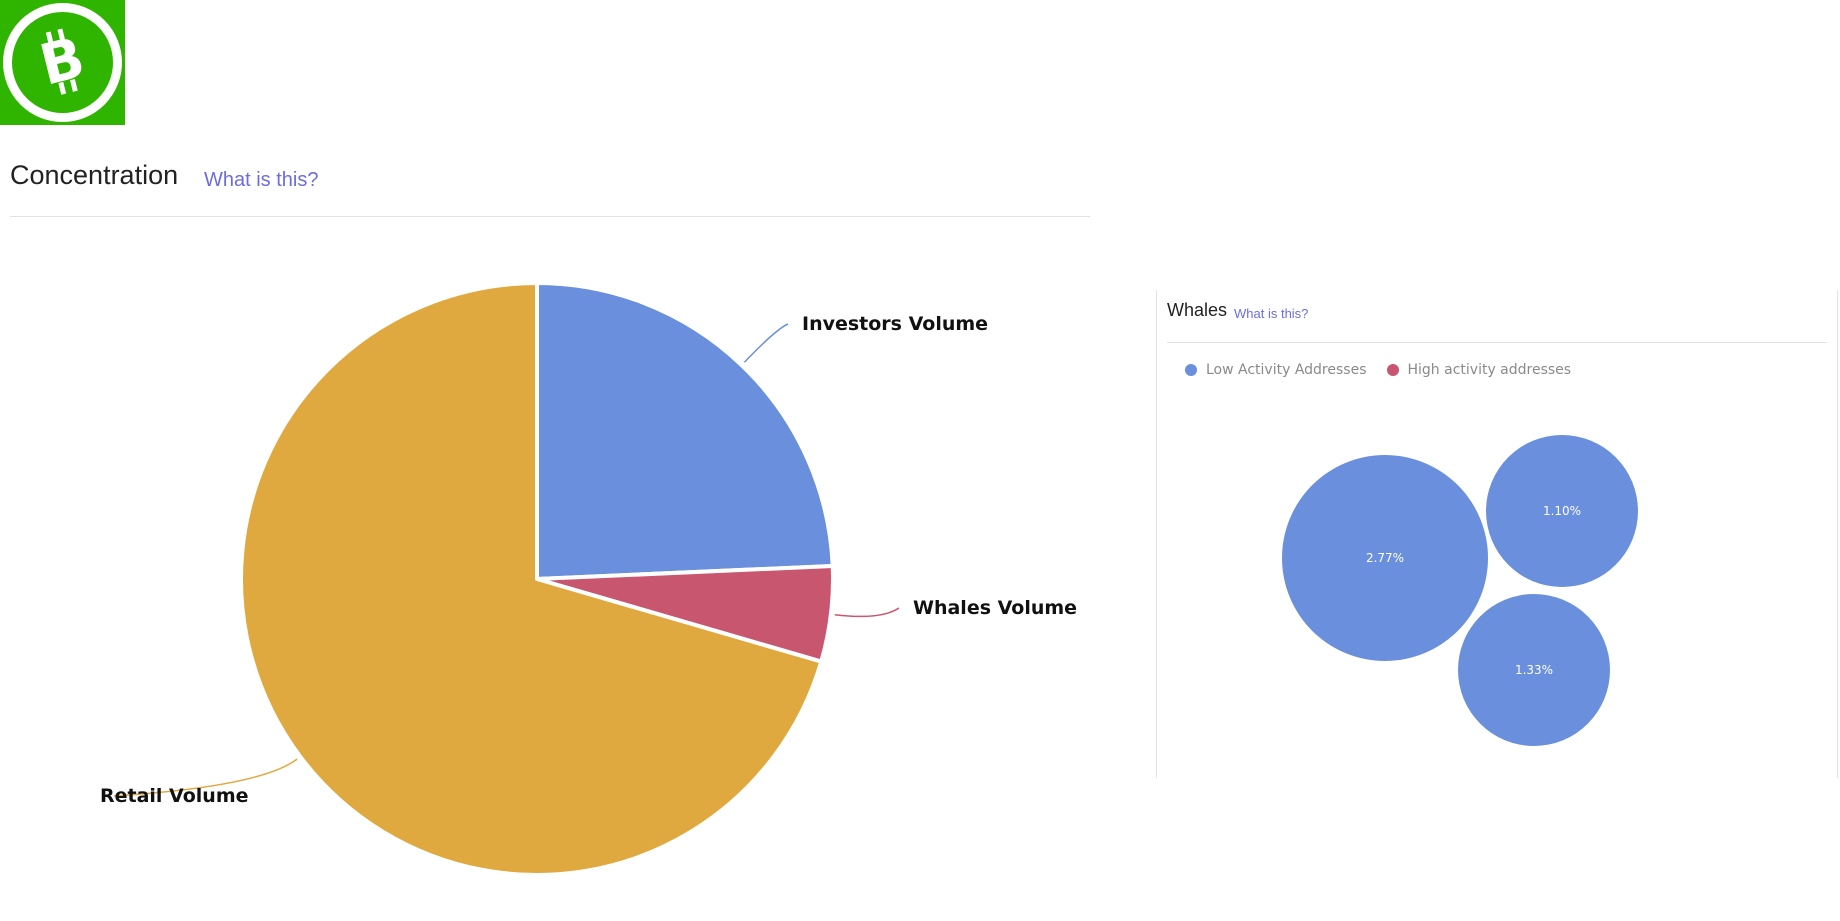  I want to click on legend-item-low-activity: Low Activity Addresses, so click(1276, 370).